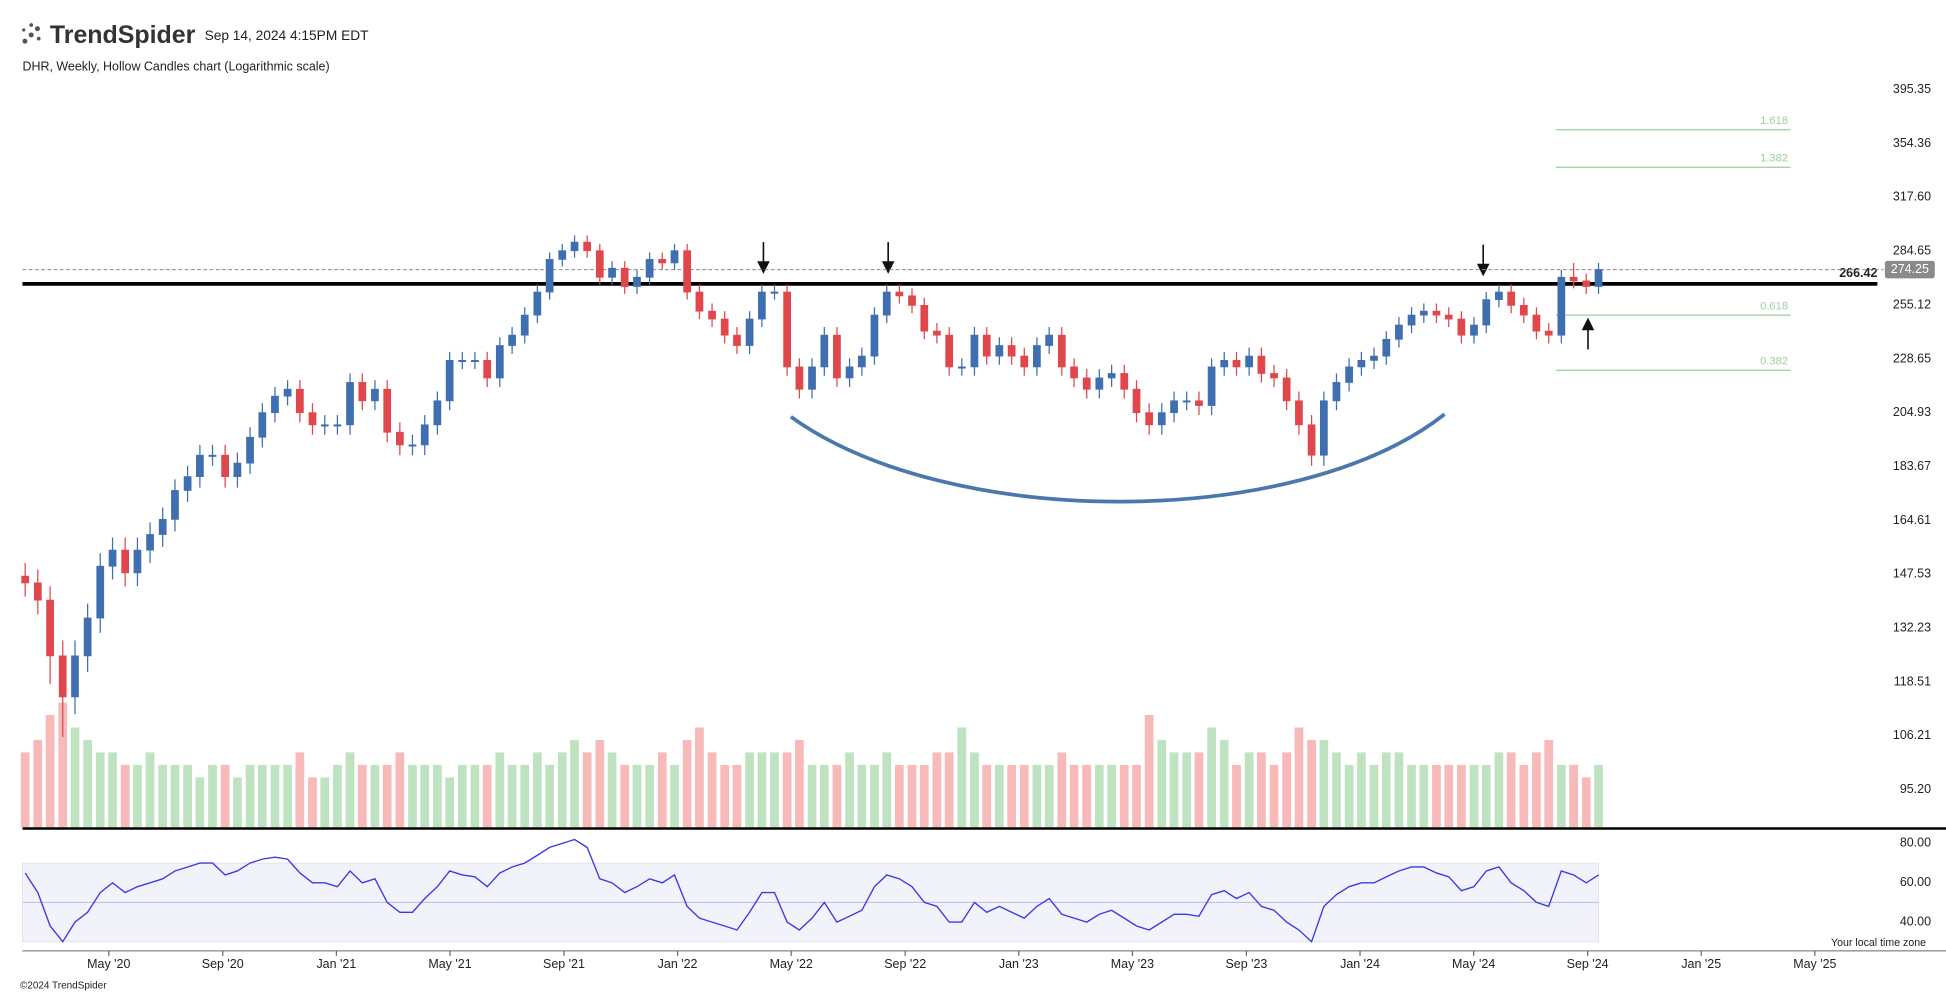 The width and height of the screenshot is (1946, 992). I want to click on logo, so click(31, 33).